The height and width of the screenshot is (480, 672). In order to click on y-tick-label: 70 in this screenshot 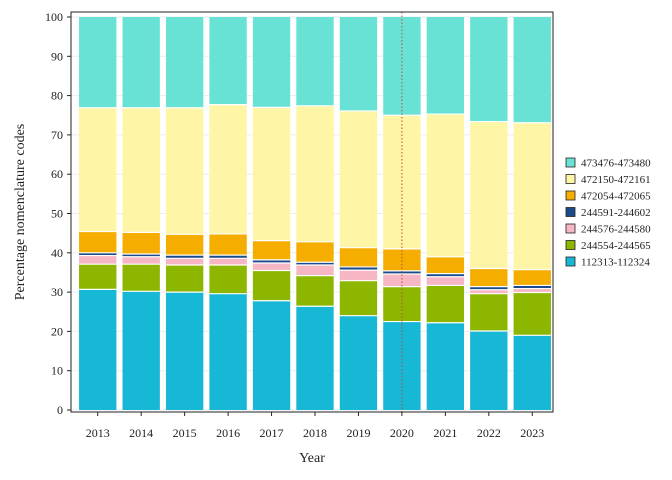, I will do `click(57, 135)`.